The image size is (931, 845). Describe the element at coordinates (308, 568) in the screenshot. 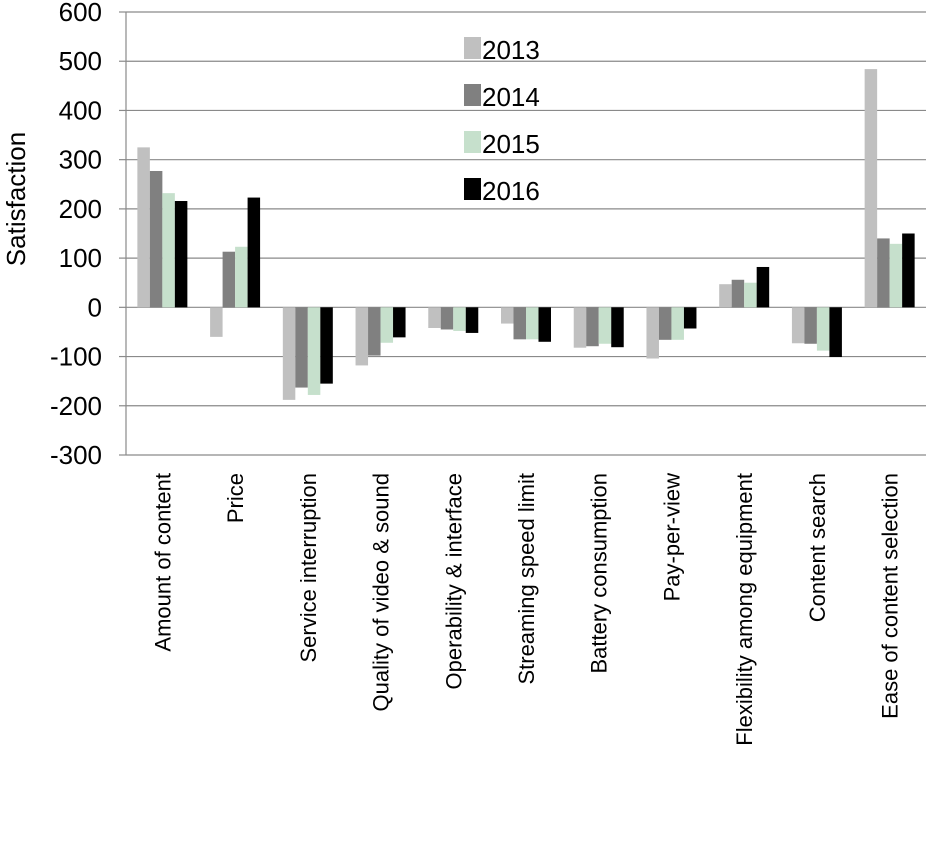

I see `x-tick-label: Service interruption` at that location.